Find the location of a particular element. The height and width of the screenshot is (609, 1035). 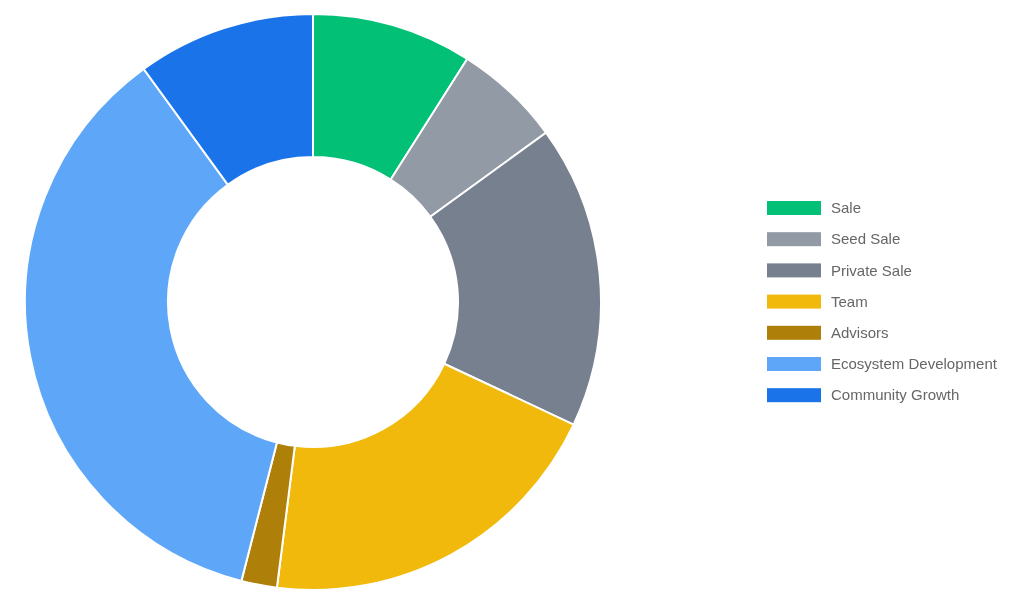

legend-label: Sale is located at coordinates (846, 208).